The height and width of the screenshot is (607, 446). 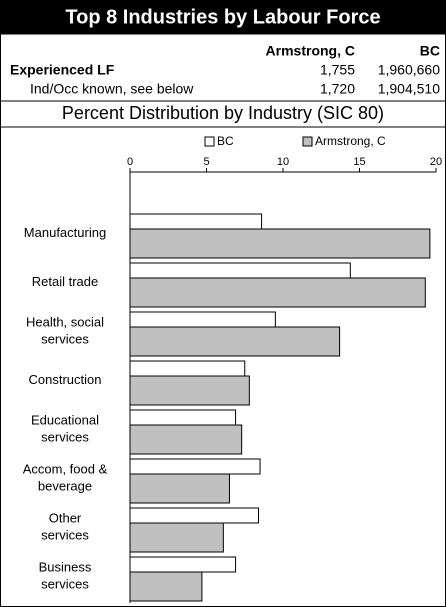 What do you see at coordinates (409, 70) in the screenshot?
I see `cell: 1,960,660` at bounding box center [409, 70].